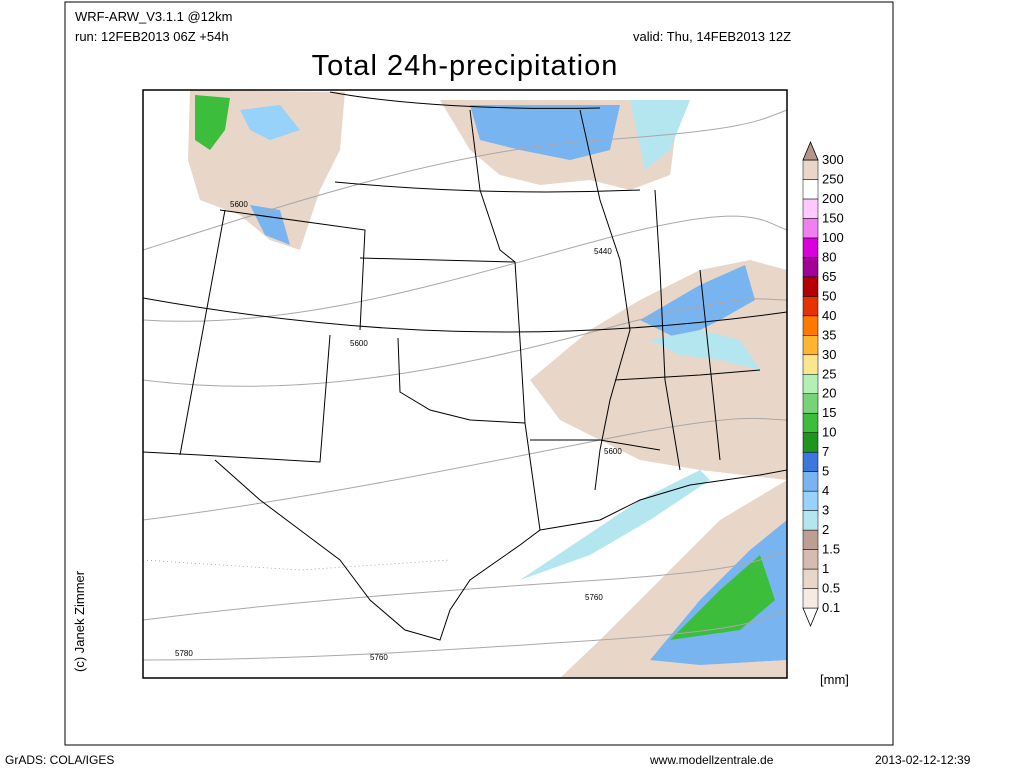 The image size is (1024, 768). I want to click on valid-label: valid: Thu, 14FEB2013 12Z, so click(712, 36).